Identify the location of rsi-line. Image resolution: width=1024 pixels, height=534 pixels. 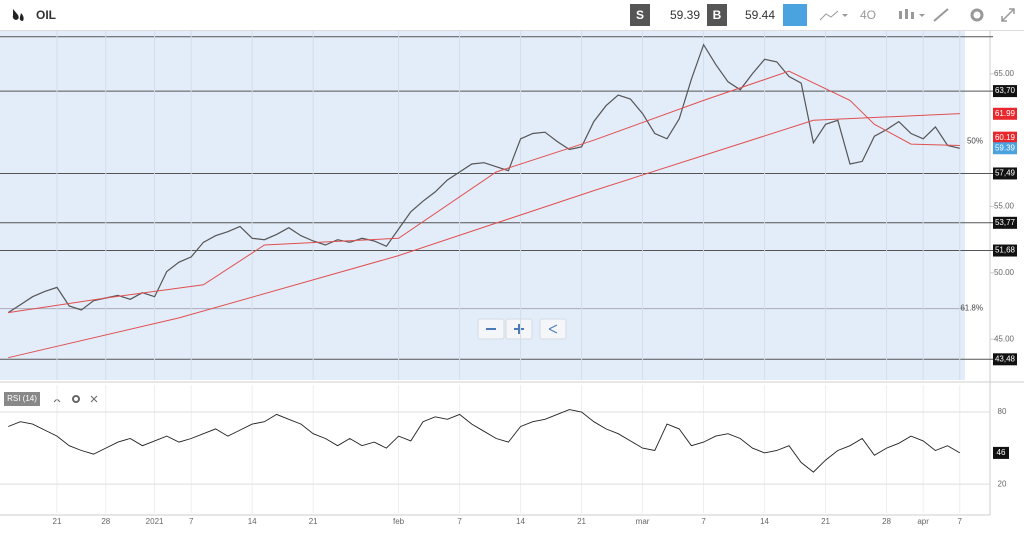
(484, 441).